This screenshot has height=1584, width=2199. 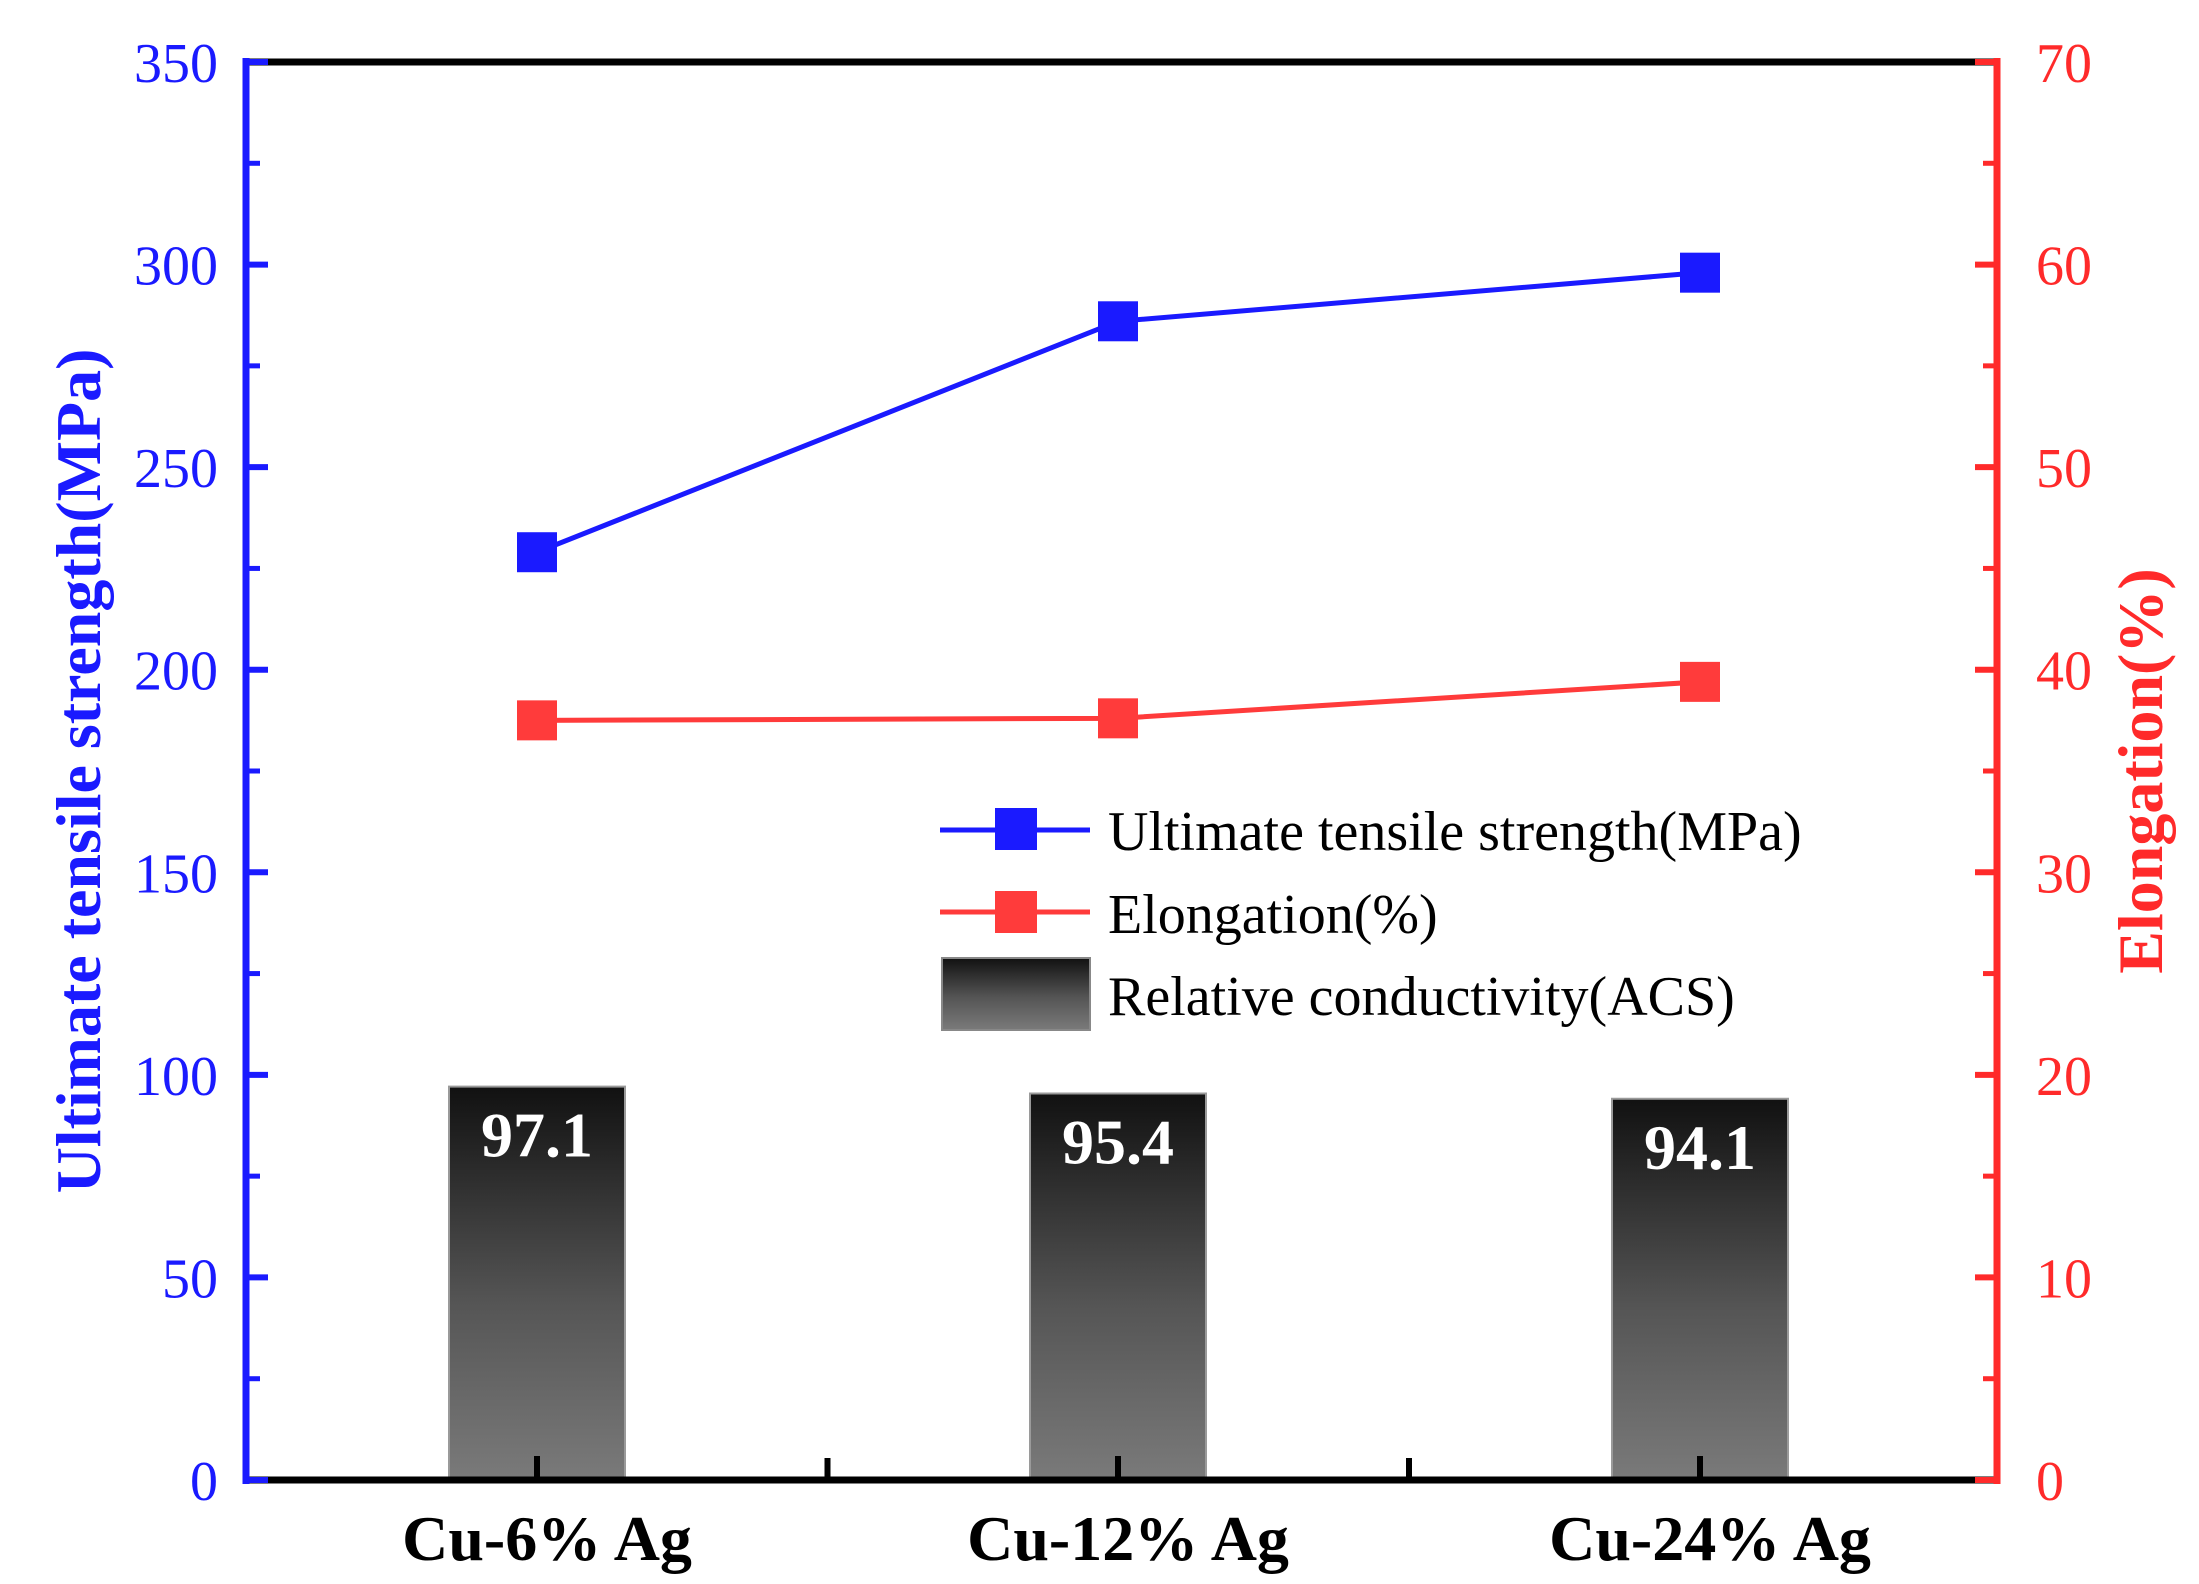 What do you see at coordinates (176, 672) in the screenshot?
I see `left-tick-label: 200` at bounding box center [176, 672].